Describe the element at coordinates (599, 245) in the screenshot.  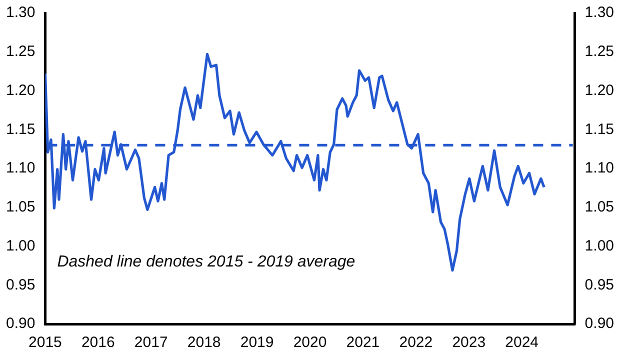
I see `y2-tick-label: 1.00` at that location.